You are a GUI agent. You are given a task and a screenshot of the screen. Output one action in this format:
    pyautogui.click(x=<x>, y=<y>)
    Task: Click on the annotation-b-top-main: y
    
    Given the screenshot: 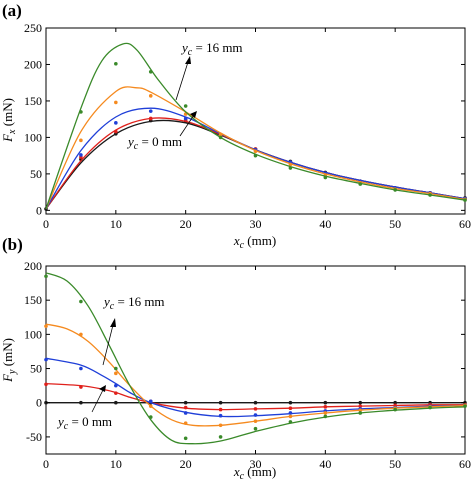 What is the action you would take?
    pyautogui.click(x=106, y=301)
    